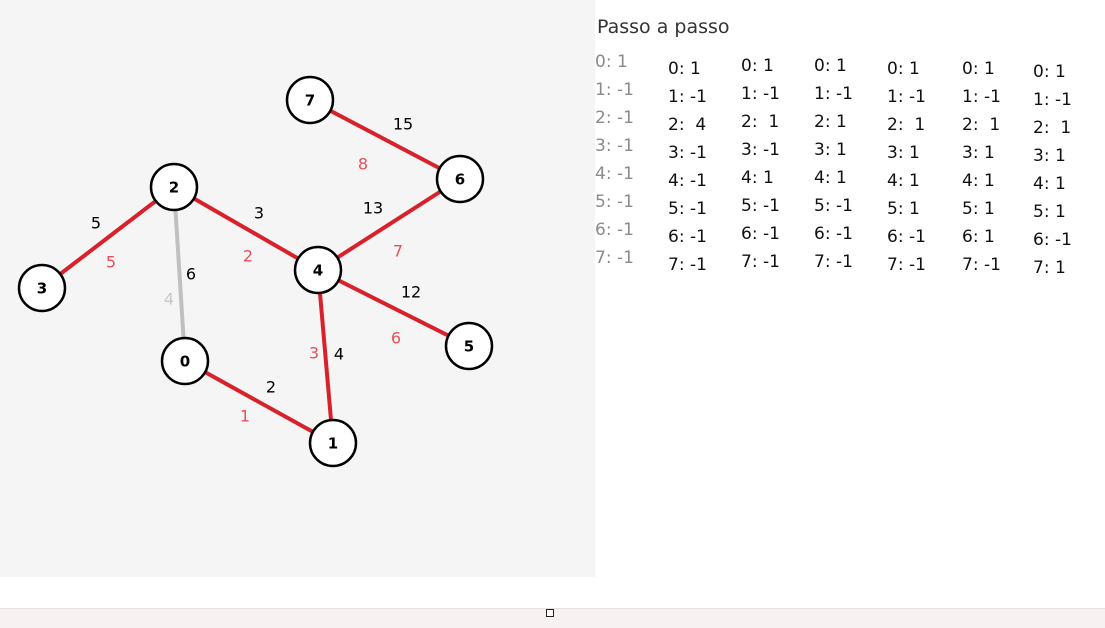 The width and height of the screenshot is (1105, 628). I want to click on step-column-1: 0: 1 1: -1 2: 4 3: -1 4: -1 5: -1 6: -1 7: -1, so click(687, 167).